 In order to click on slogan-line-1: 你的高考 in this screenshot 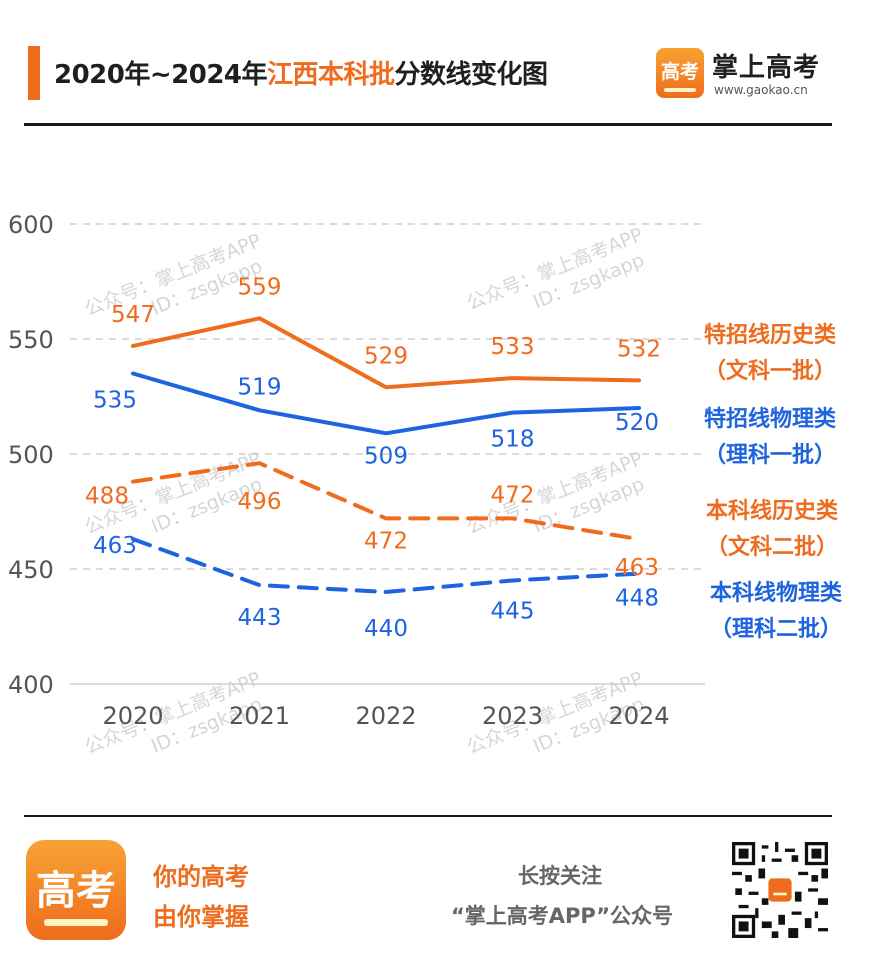, I will do `click(201, 877)`.